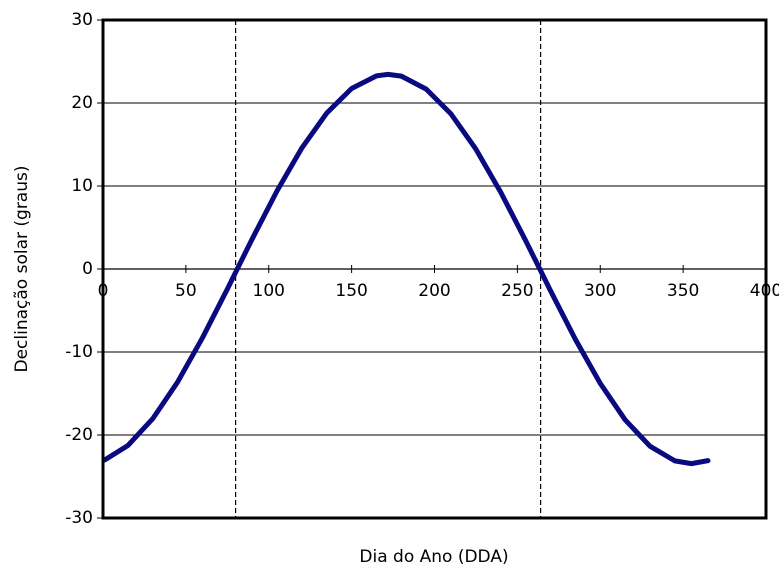 The image size is (779, 576). What do you see at coordinates (434, 291) in the screenshot?
I see `x-tick-label: 200` at bounding box center [434, 291].